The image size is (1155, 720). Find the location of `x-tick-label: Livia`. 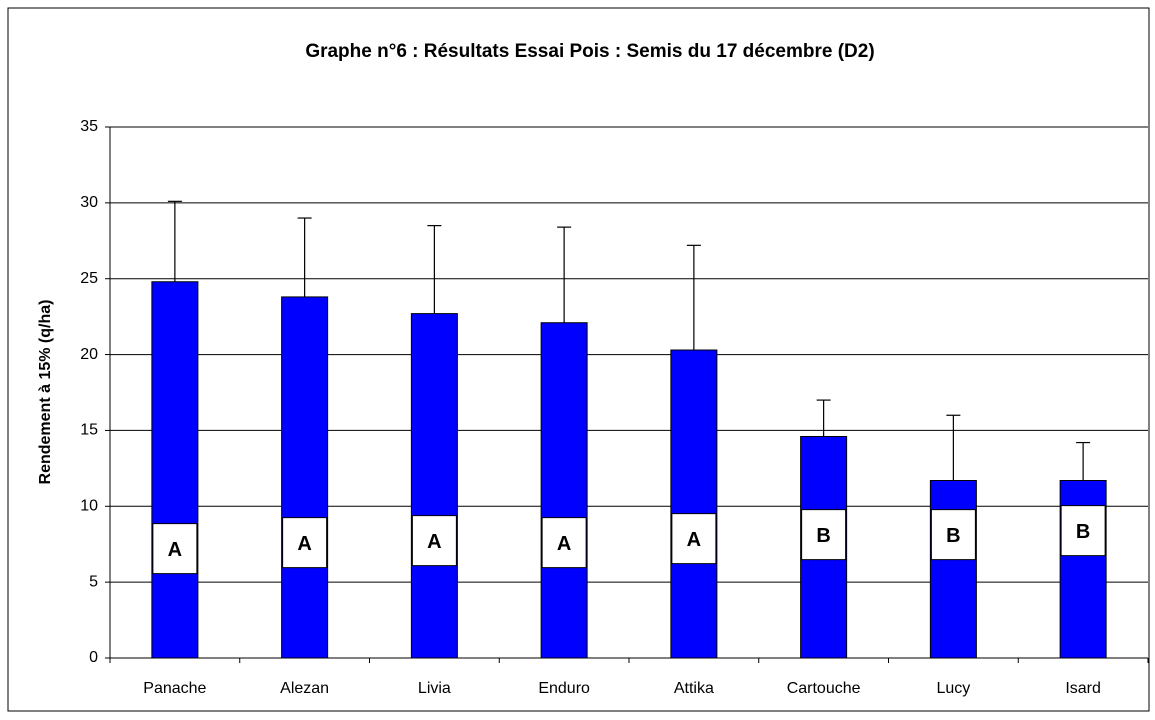

x-tick-label: Livia is located at coordinates (434, 688).